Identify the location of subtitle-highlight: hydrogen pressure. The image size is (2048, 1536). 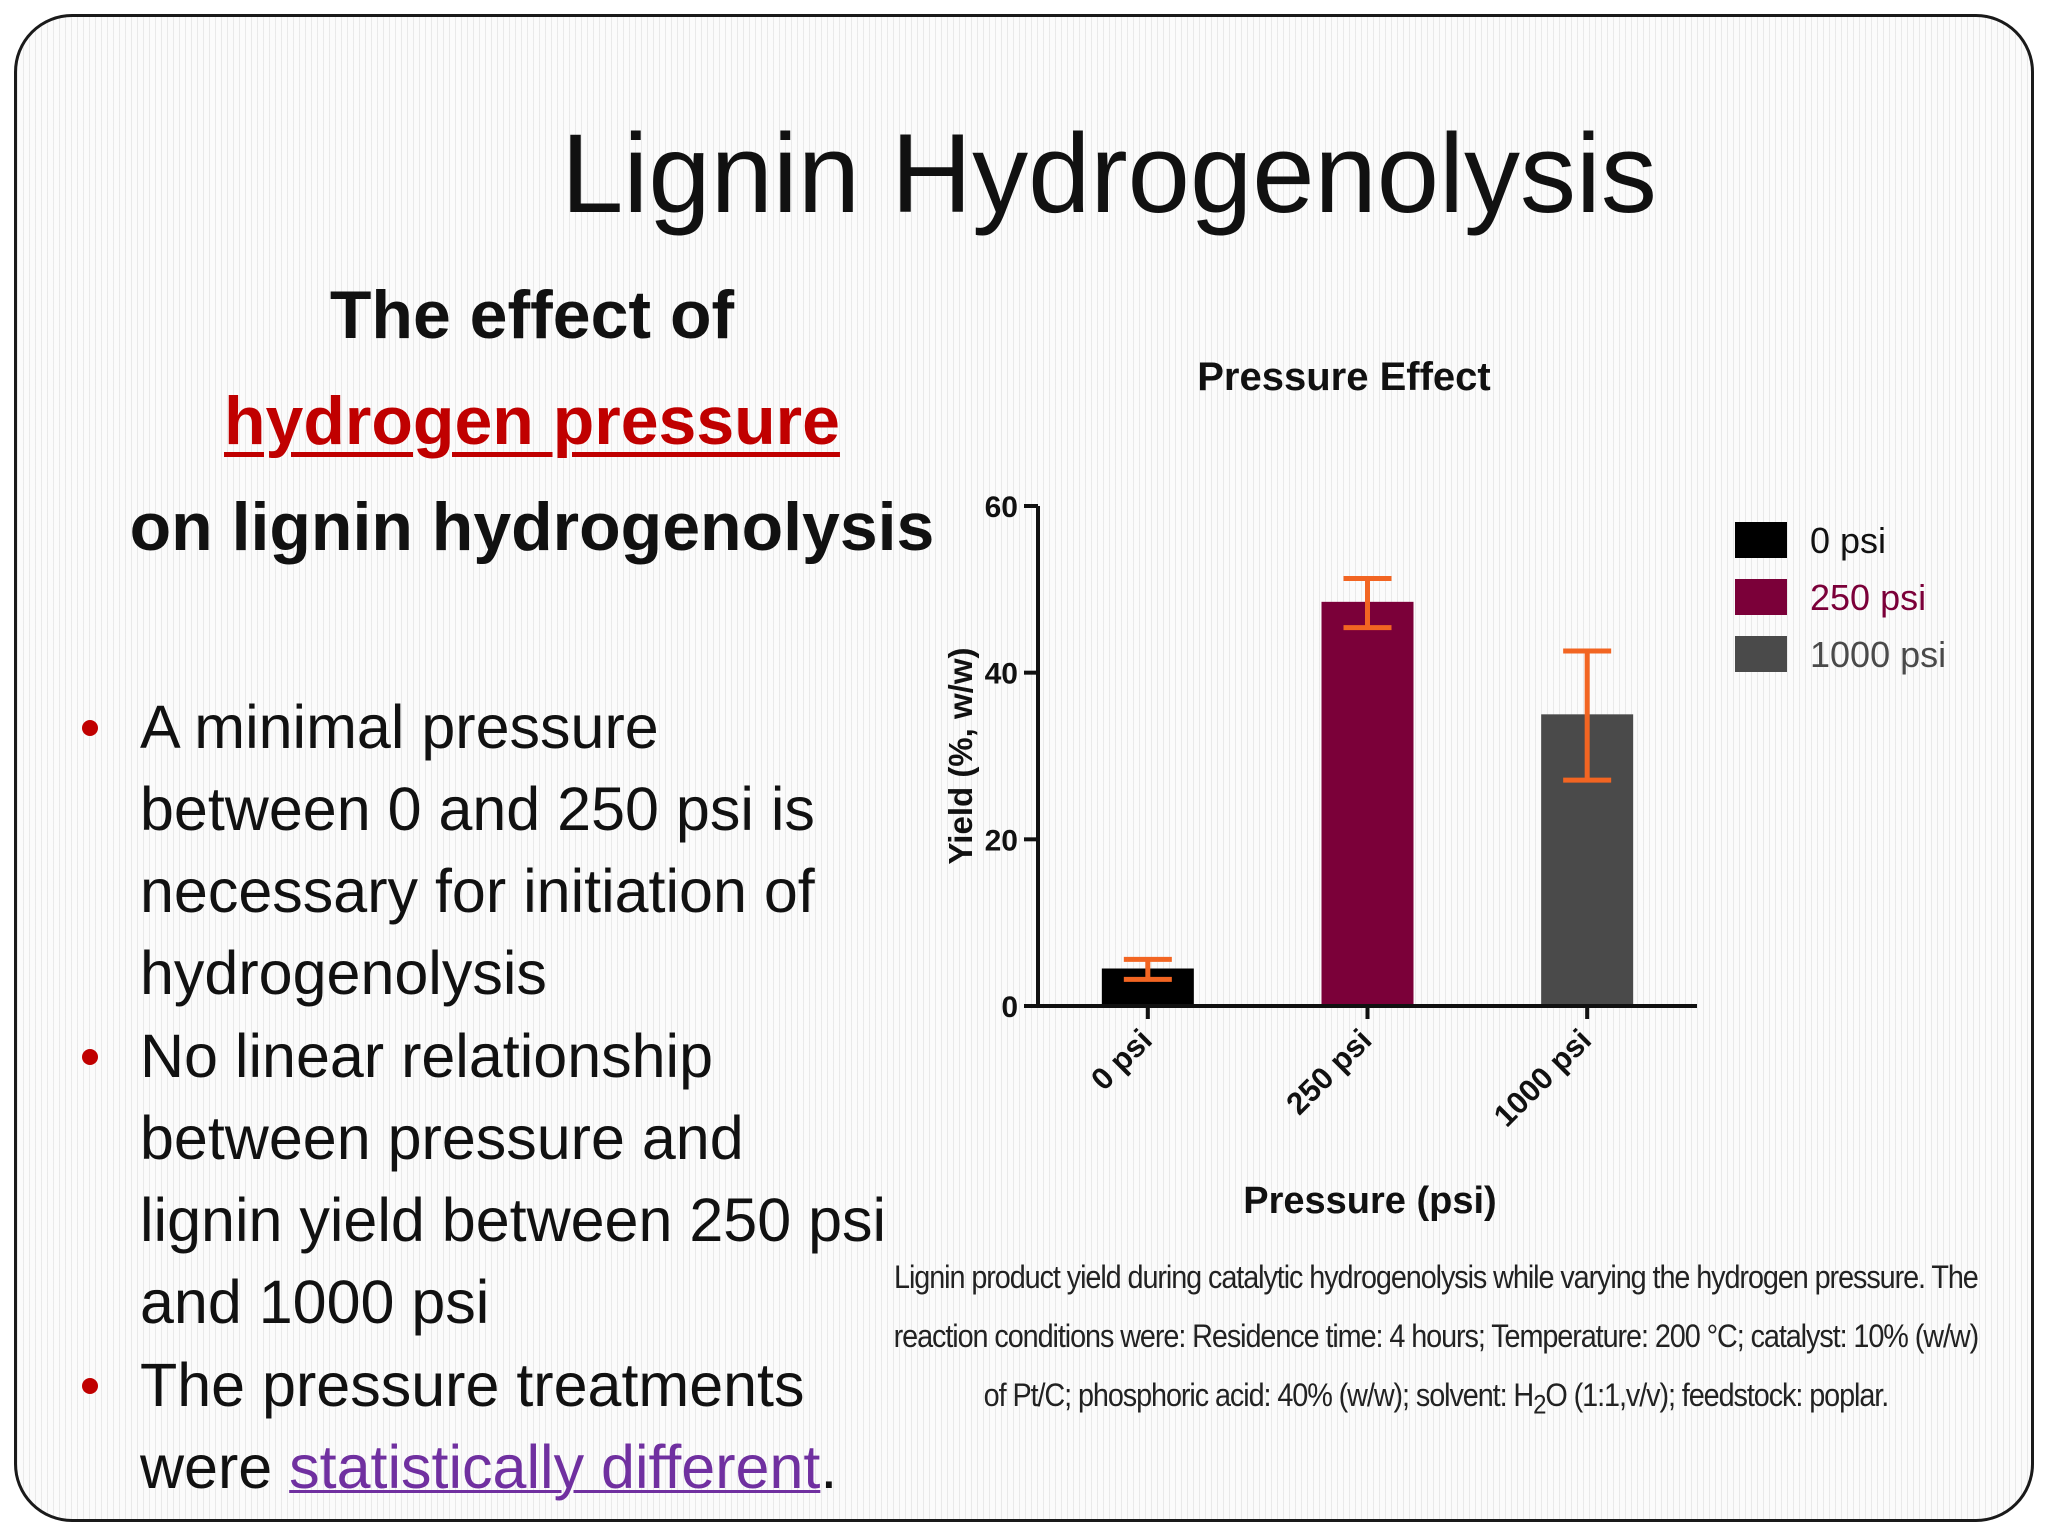
(532, 421).